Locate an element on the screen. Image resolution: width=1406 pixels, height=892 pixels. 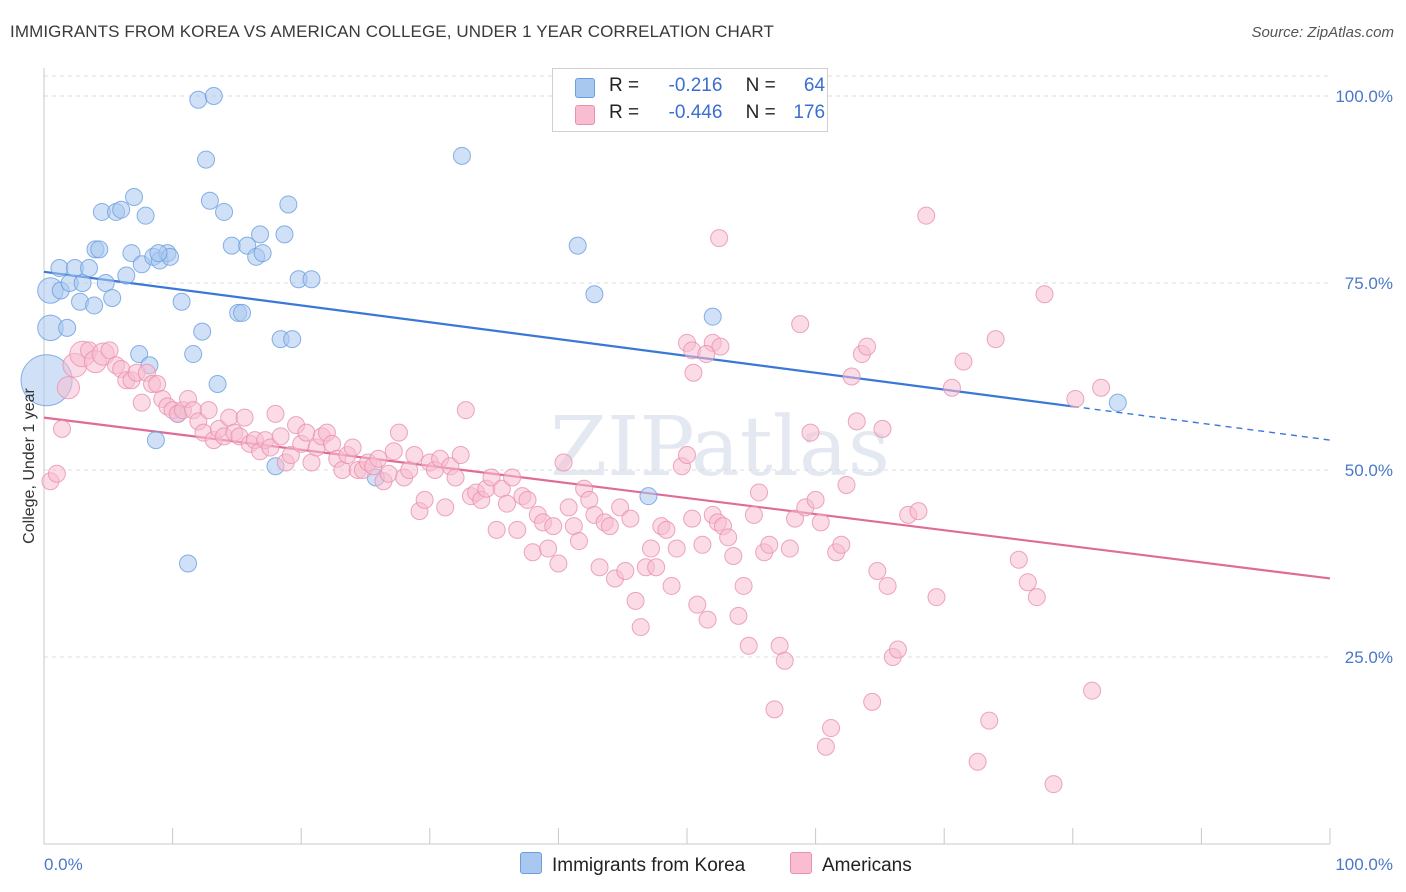
korea-trend-extension is located at coordinates (1201, 423).